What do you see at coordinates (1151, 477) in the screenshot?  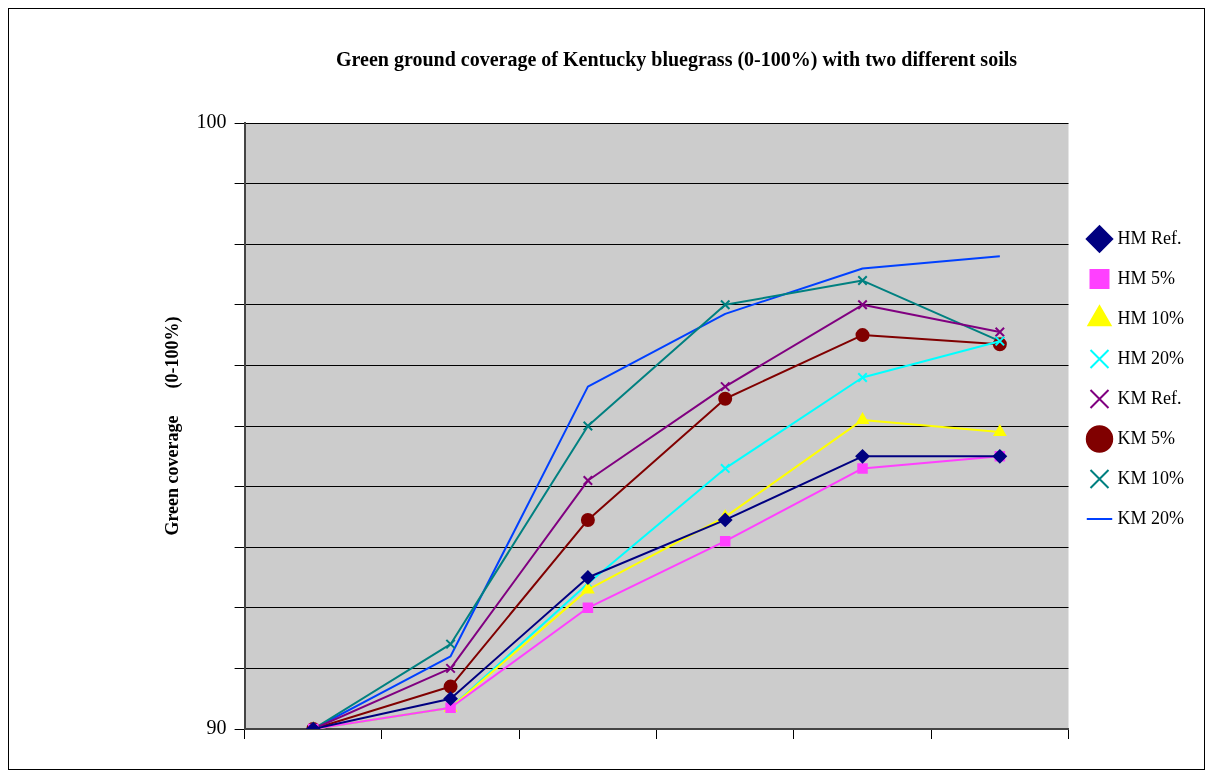 I see `legend-label: KM 10%` at bounding box center [1151, 477].